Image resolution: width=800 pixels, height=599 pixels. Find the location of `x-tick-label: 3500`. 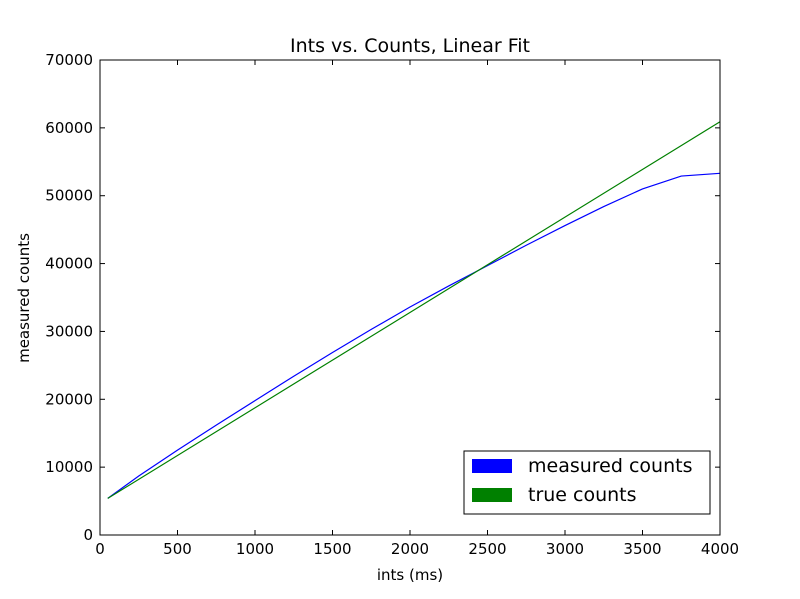

x-tick-label: 3500 is located at coordinates (642, 549).